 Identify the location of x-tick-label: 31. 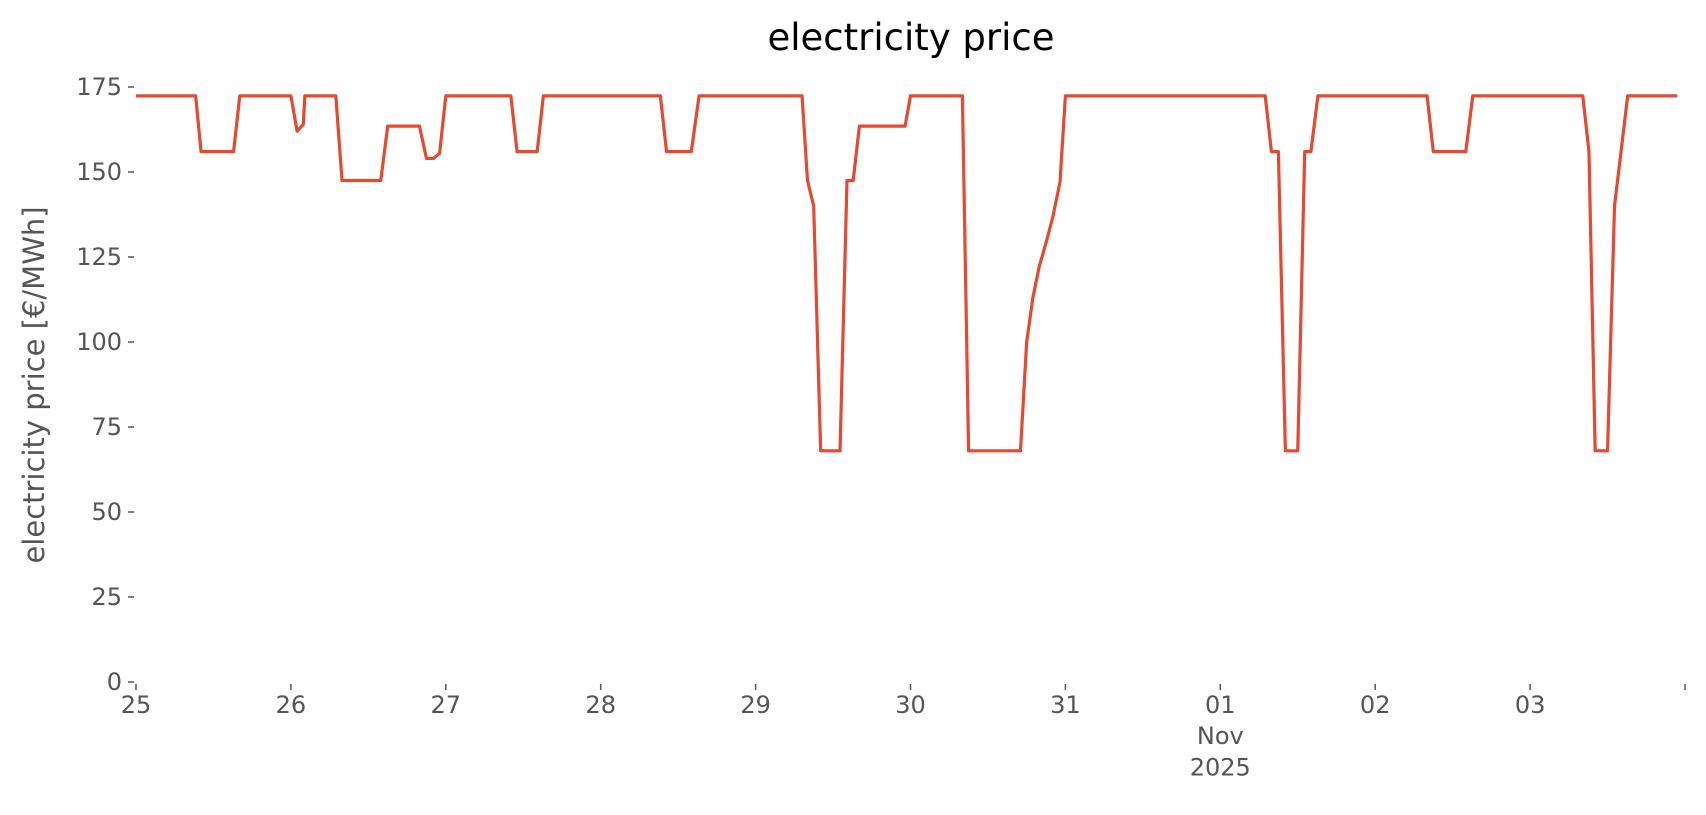
(1065, 705).